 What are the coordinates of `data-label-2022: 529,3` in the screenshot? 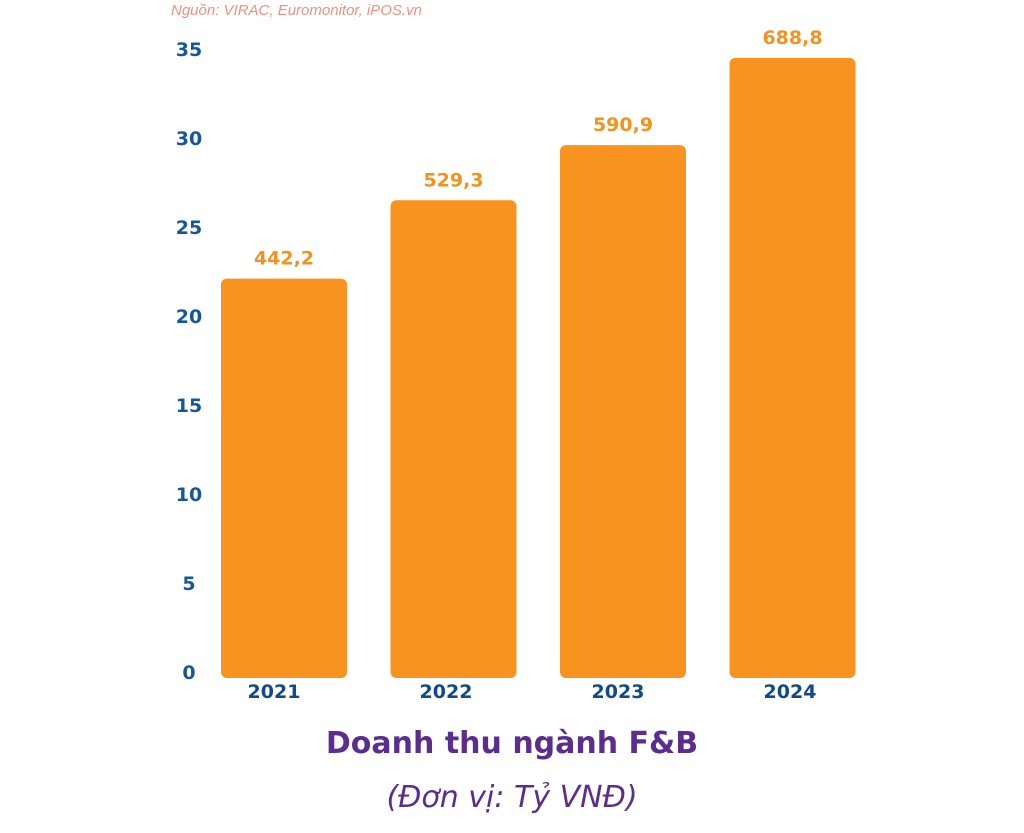 It's located at (453, 180).